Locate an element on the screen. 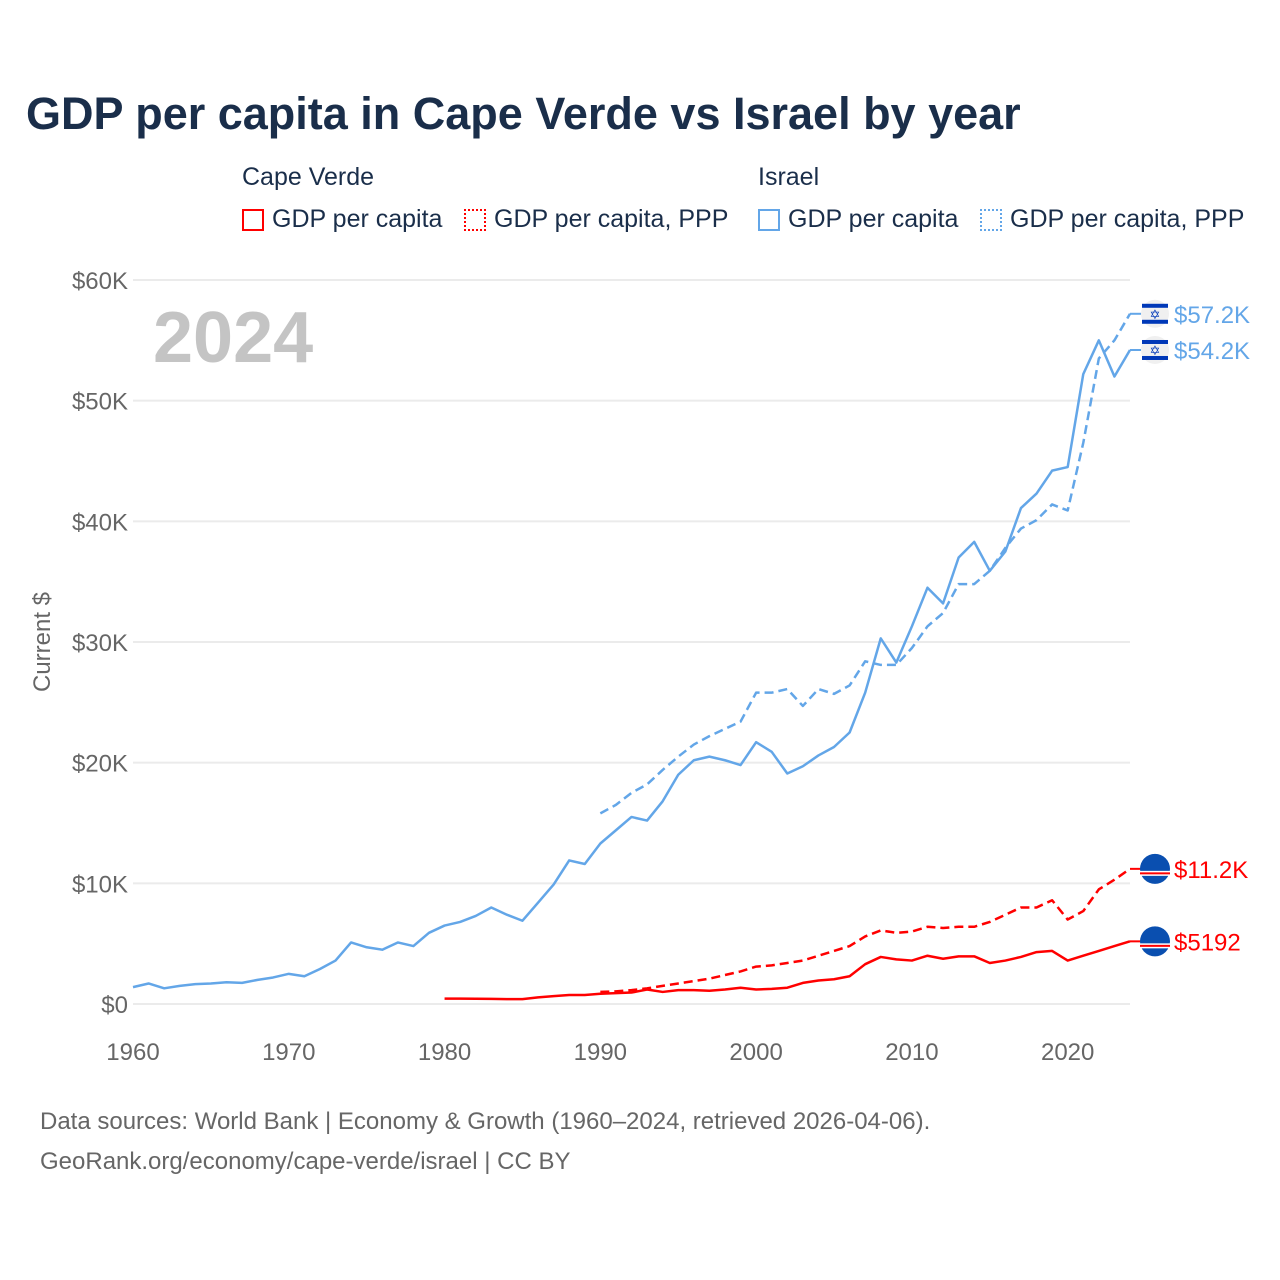 This screenshot has width=1280, height=1280. legend-group-cape-verde: Cape Verde is located at coordinates (308, 177).